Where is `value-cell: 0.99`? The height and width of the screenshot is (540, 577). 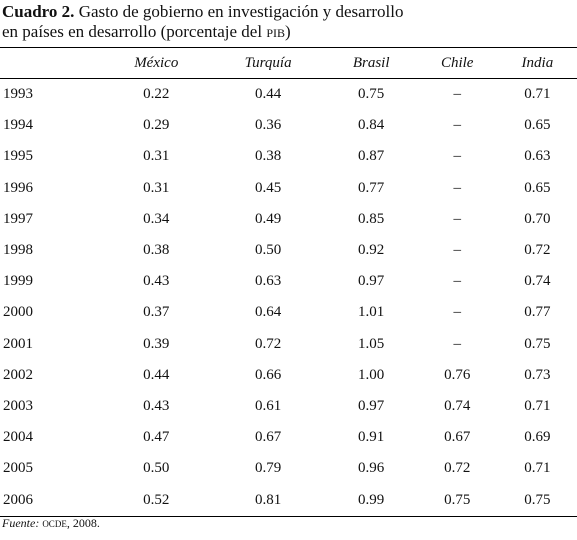
value-cell: 0.99 is located at coordinates (371, 500).